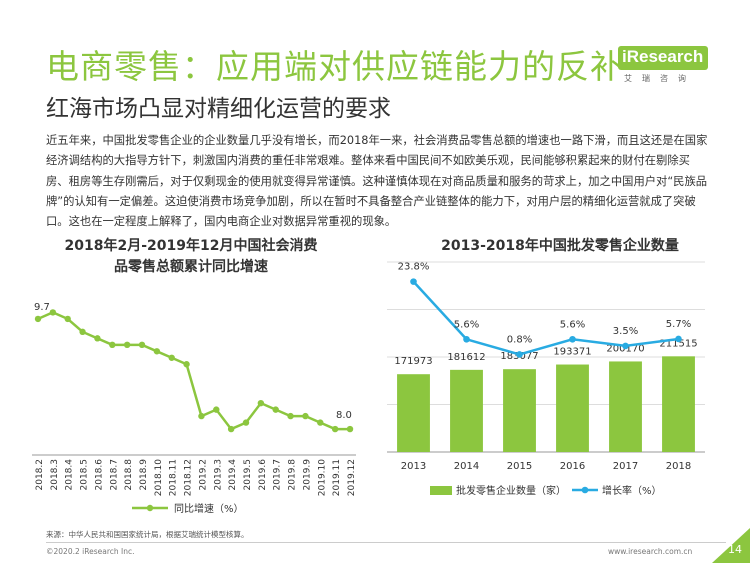 The height and width of the screenshot is (563, 750). I want to click on chart2-x-tick: 2014, so click(466, 466).